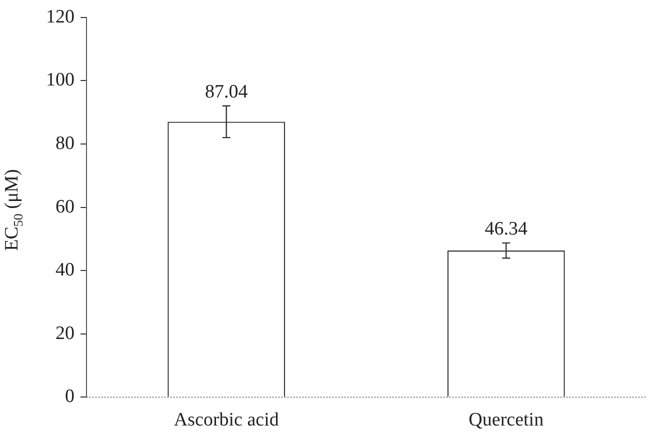 The width and height of the screenshot is (650, 448). Describe the element at coordinates (65, 333) in the screenshot. I see `y-tick-label: 20` at that location.